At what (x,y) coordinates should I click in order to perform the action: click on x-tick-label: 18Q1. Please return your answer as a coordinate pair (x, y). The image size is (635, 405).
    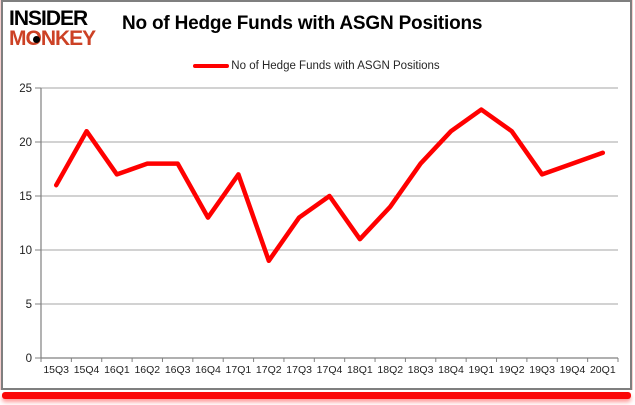
    Looking at the image, I should click on (360, 370).